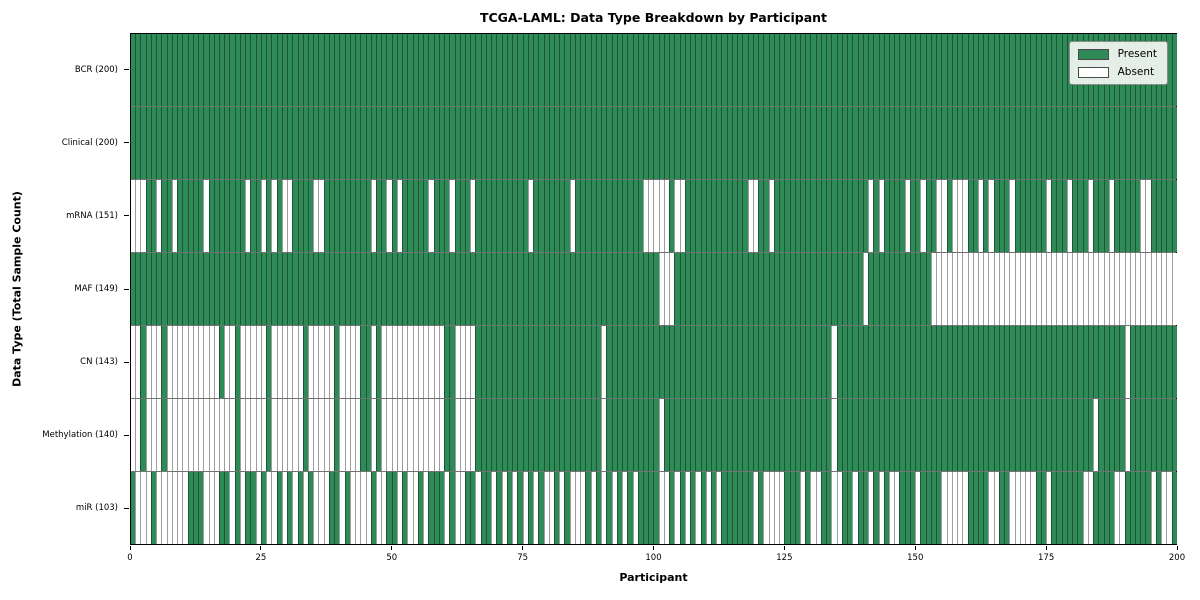 The image size is (1200, 600). What do you see at coordinates (92, 215) in the screenshot?
I see `y-tick-label: mRNA (151)` at bounding box center [92, 215].